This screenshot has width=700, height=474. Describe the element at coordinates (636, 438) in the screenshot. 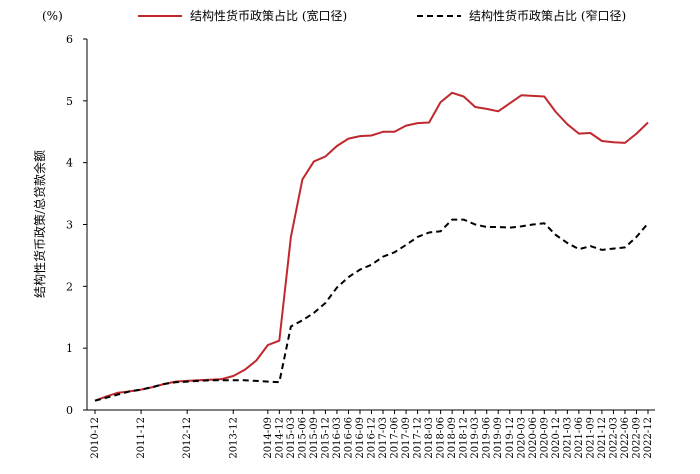

I see `x-tick-label: 2022-09` at that location.